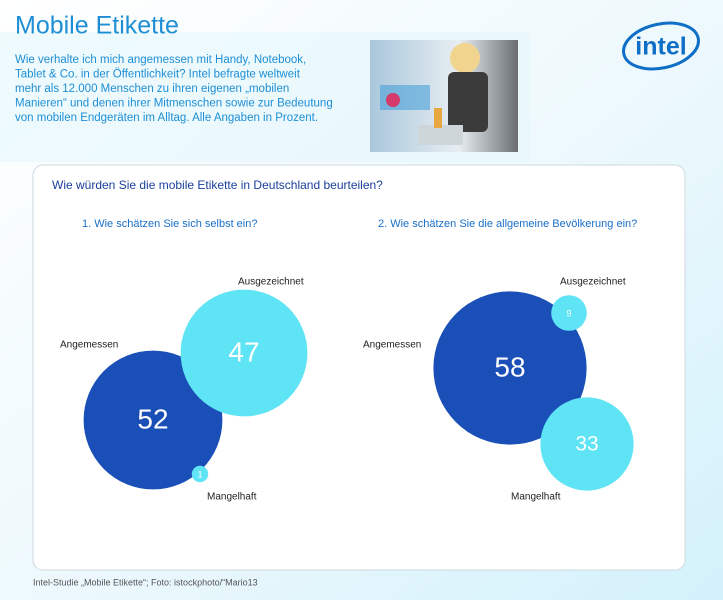  I want to click on bubble-value: 58, so click(509, 366).